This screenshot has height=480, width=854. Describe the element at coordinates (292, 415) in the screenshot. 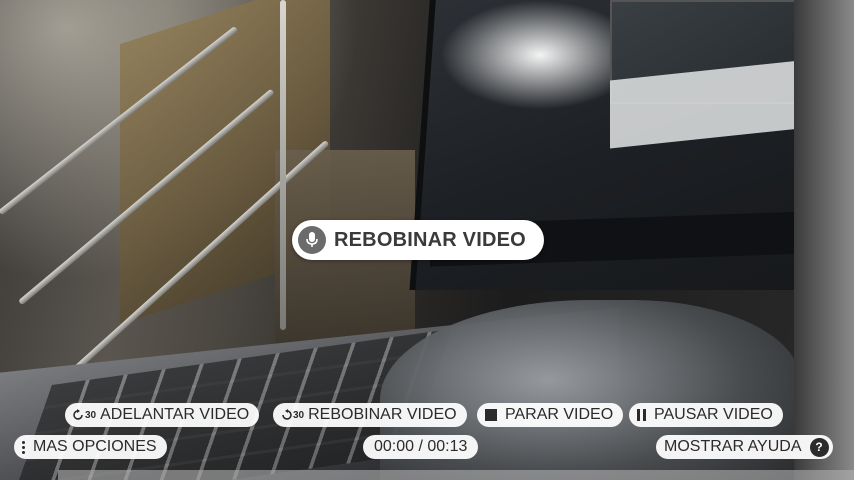

I see `rewind-30-icon: 30` at that location.